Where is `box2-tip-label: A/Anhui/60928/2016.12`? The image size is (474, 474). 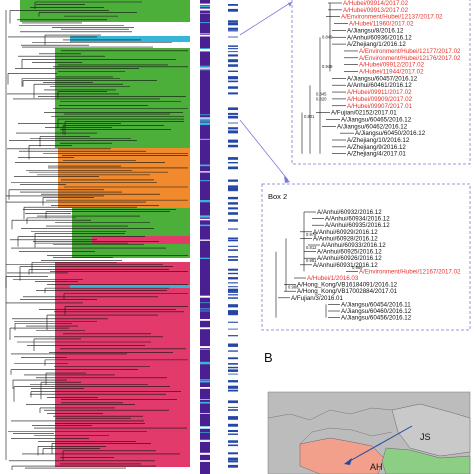
box2-tip-label: A/Anhui/60928/2016.12 is located at coordinates (345, 238).